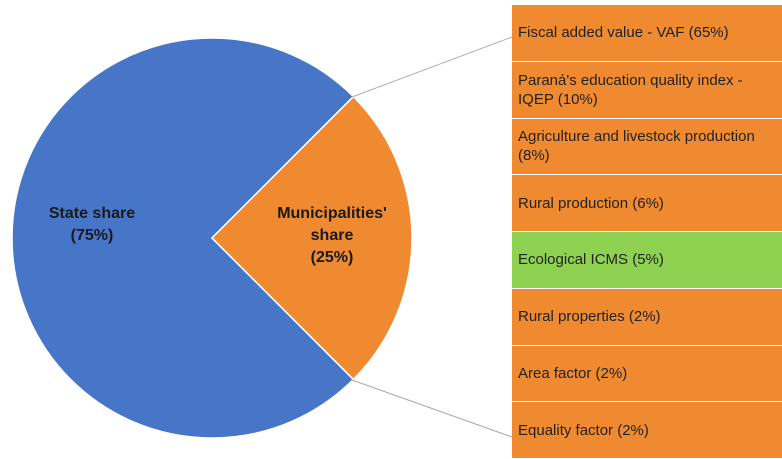 The height and width of the screenshot is (459, 782). What do you see at coordinates (647, 203) in the screenshot?
I see `breakdown-item: Rural production (6%)` at bounding box center [647, 203].